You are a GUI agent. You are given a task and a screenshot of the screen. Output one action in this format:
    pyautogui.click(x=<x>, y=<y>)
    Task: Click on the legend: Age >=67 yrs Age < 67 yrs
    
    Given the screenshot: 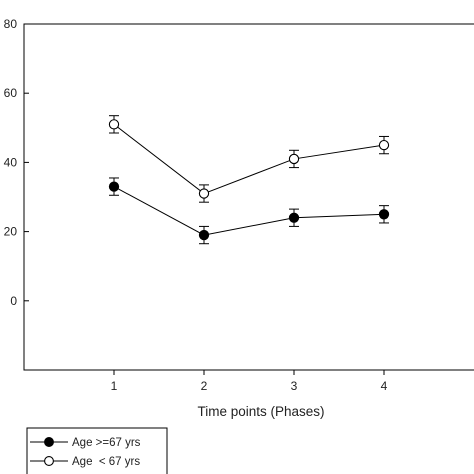 What is the action you would take?
    pyautogui.click(x=97, y=450)
    